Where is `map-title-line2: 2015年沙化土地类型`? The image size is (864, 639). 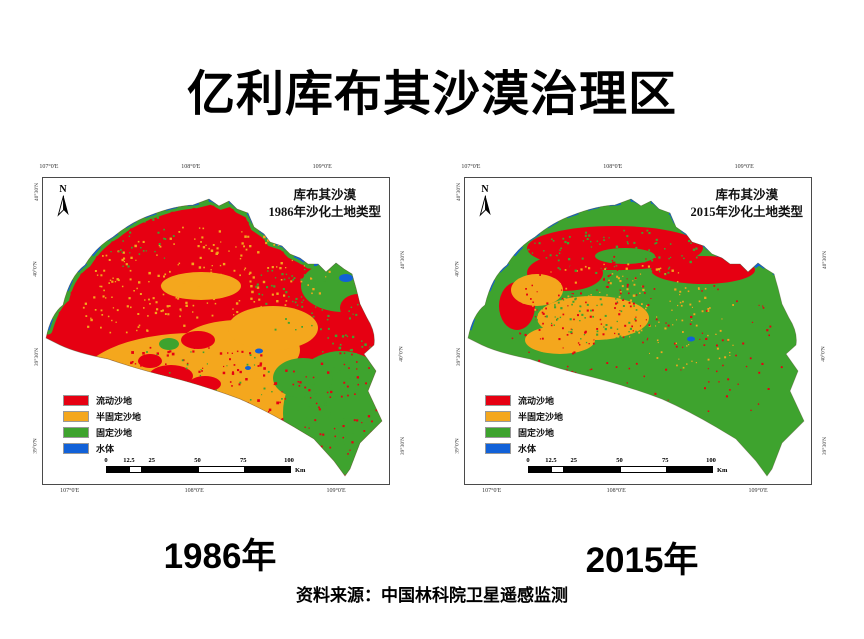
map-title-line2: 2015年沙化土地类型 is located at coordinates (746, 211).